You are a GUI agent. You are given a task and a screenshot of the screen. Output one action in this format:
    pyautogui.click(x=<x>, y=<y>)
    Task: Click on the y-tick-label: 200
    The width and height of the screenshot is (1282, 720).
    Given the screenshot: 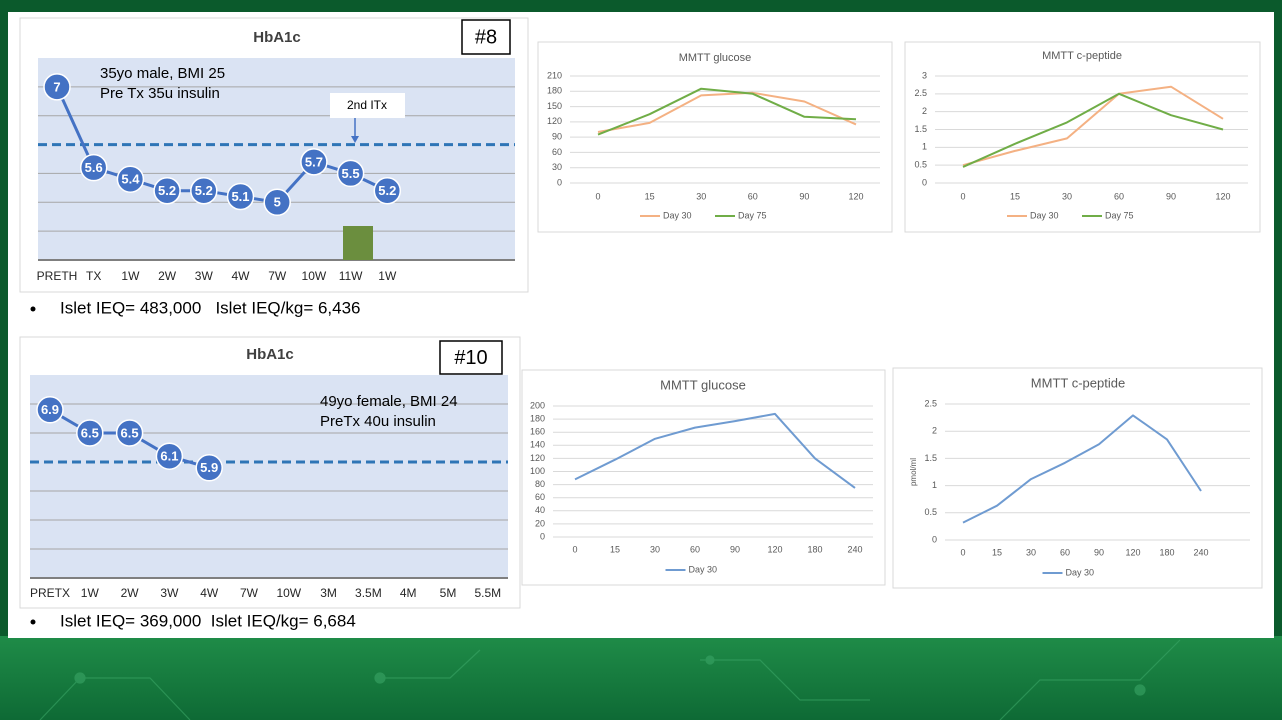 What is the action you would take?
    pyautogui.click(x=537, y=405)
    